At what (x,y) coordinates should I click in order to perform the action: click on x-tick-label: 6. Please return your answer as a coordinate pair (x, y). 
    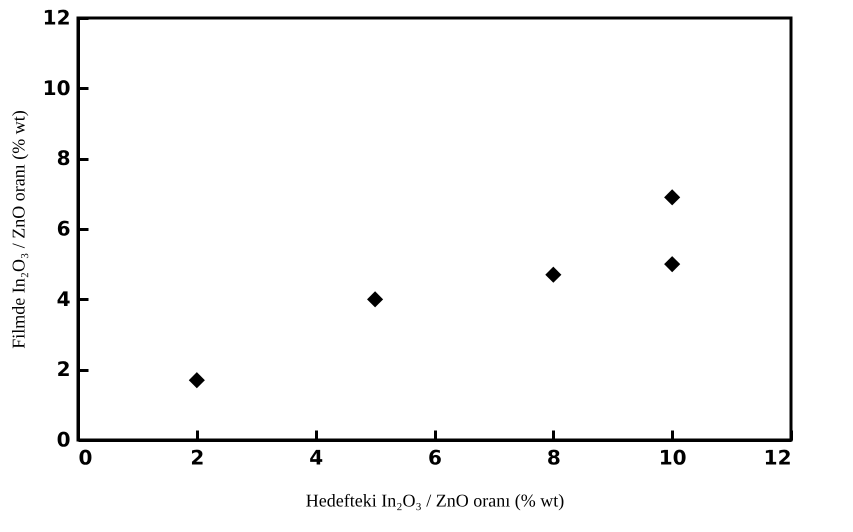
    Looking at the image, I should click on (435, 458).